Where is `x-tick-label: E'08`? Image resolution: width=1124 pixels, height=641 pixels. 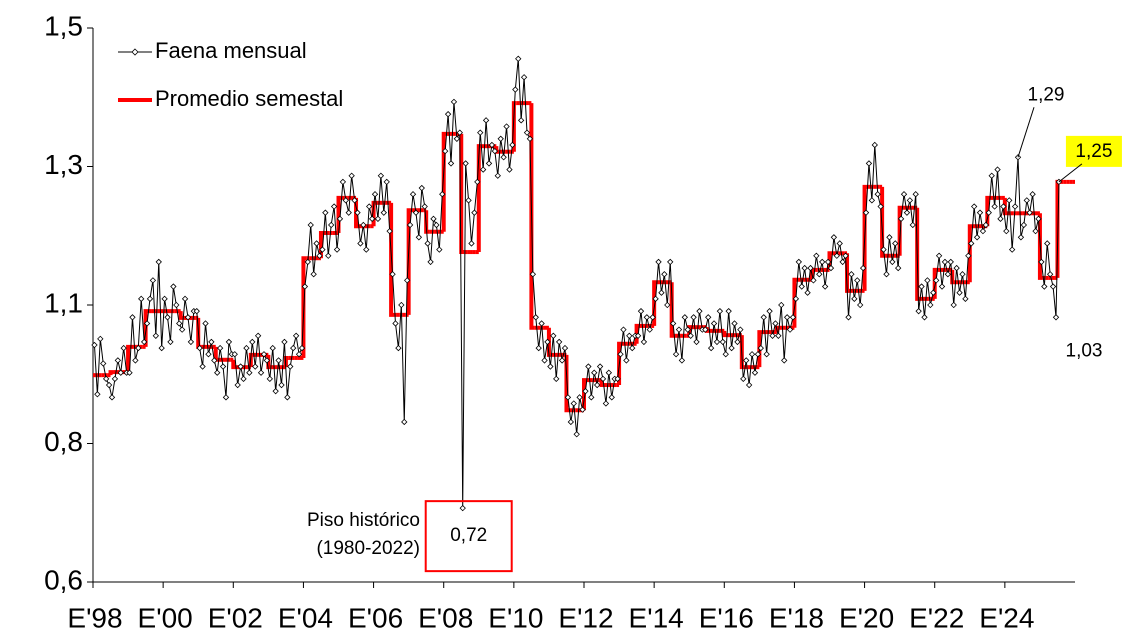
x-tick-label: E'08 is located at coordinates (445, 617).